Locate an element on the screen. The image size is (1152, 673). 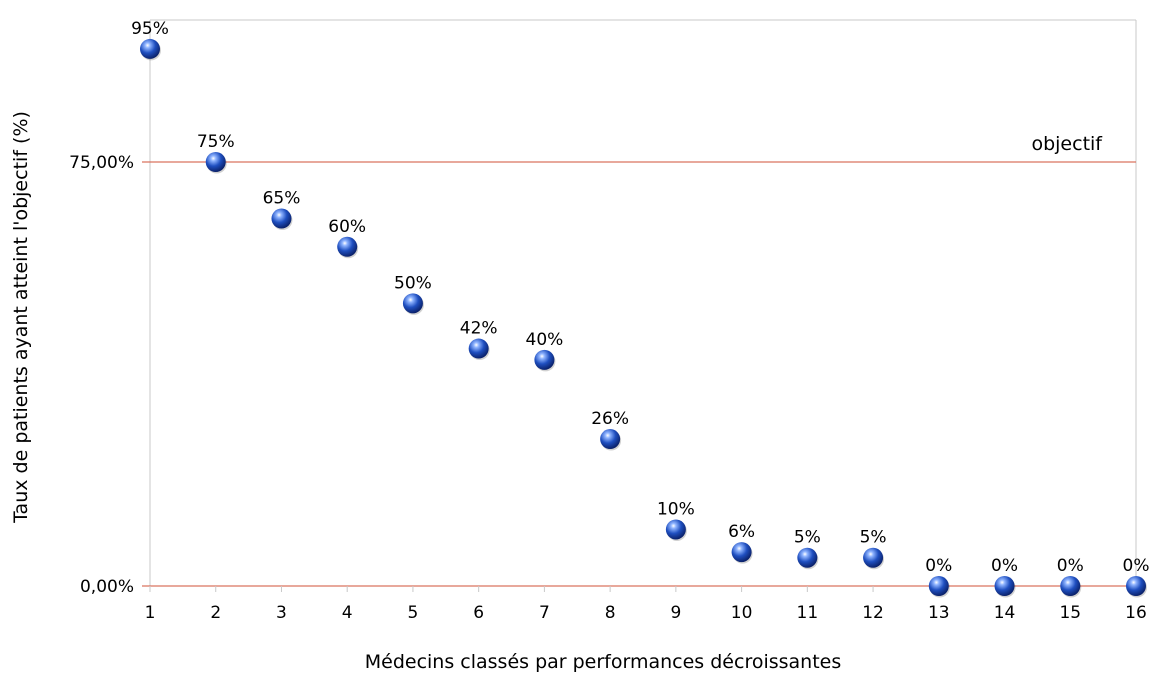
x-tick-label: 8 is located at coordinates (610, 613).